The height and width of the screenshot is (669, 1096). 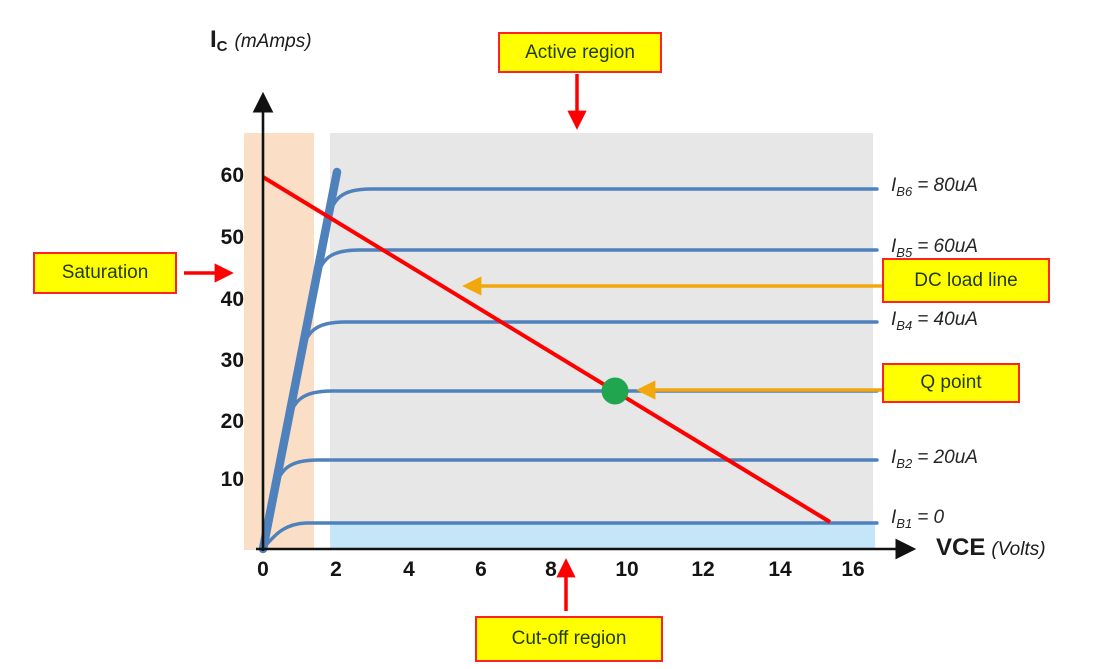 I want to click on x-axis-symbol: VCE, so click(x=961, y=547).